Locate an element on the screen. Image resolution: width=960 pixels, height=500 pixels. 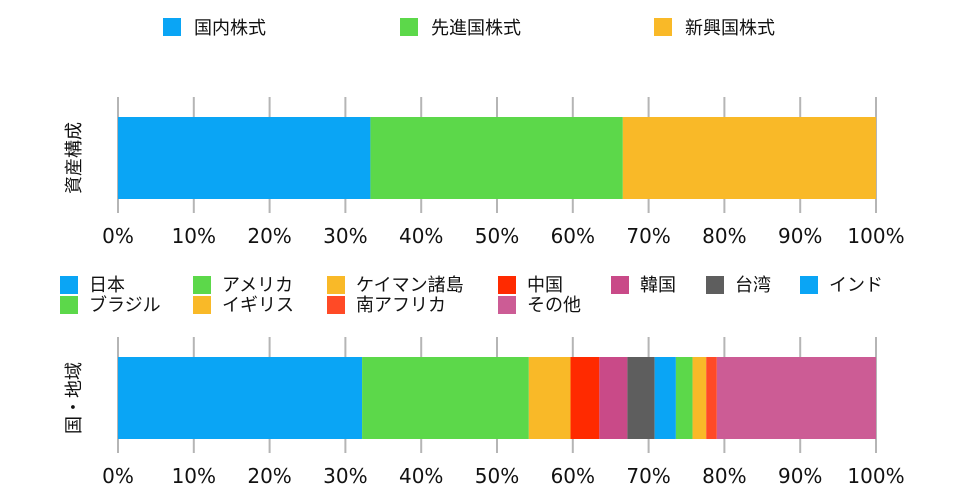
y-axis-label: 資産構成 is located at coordinates (74, 158).